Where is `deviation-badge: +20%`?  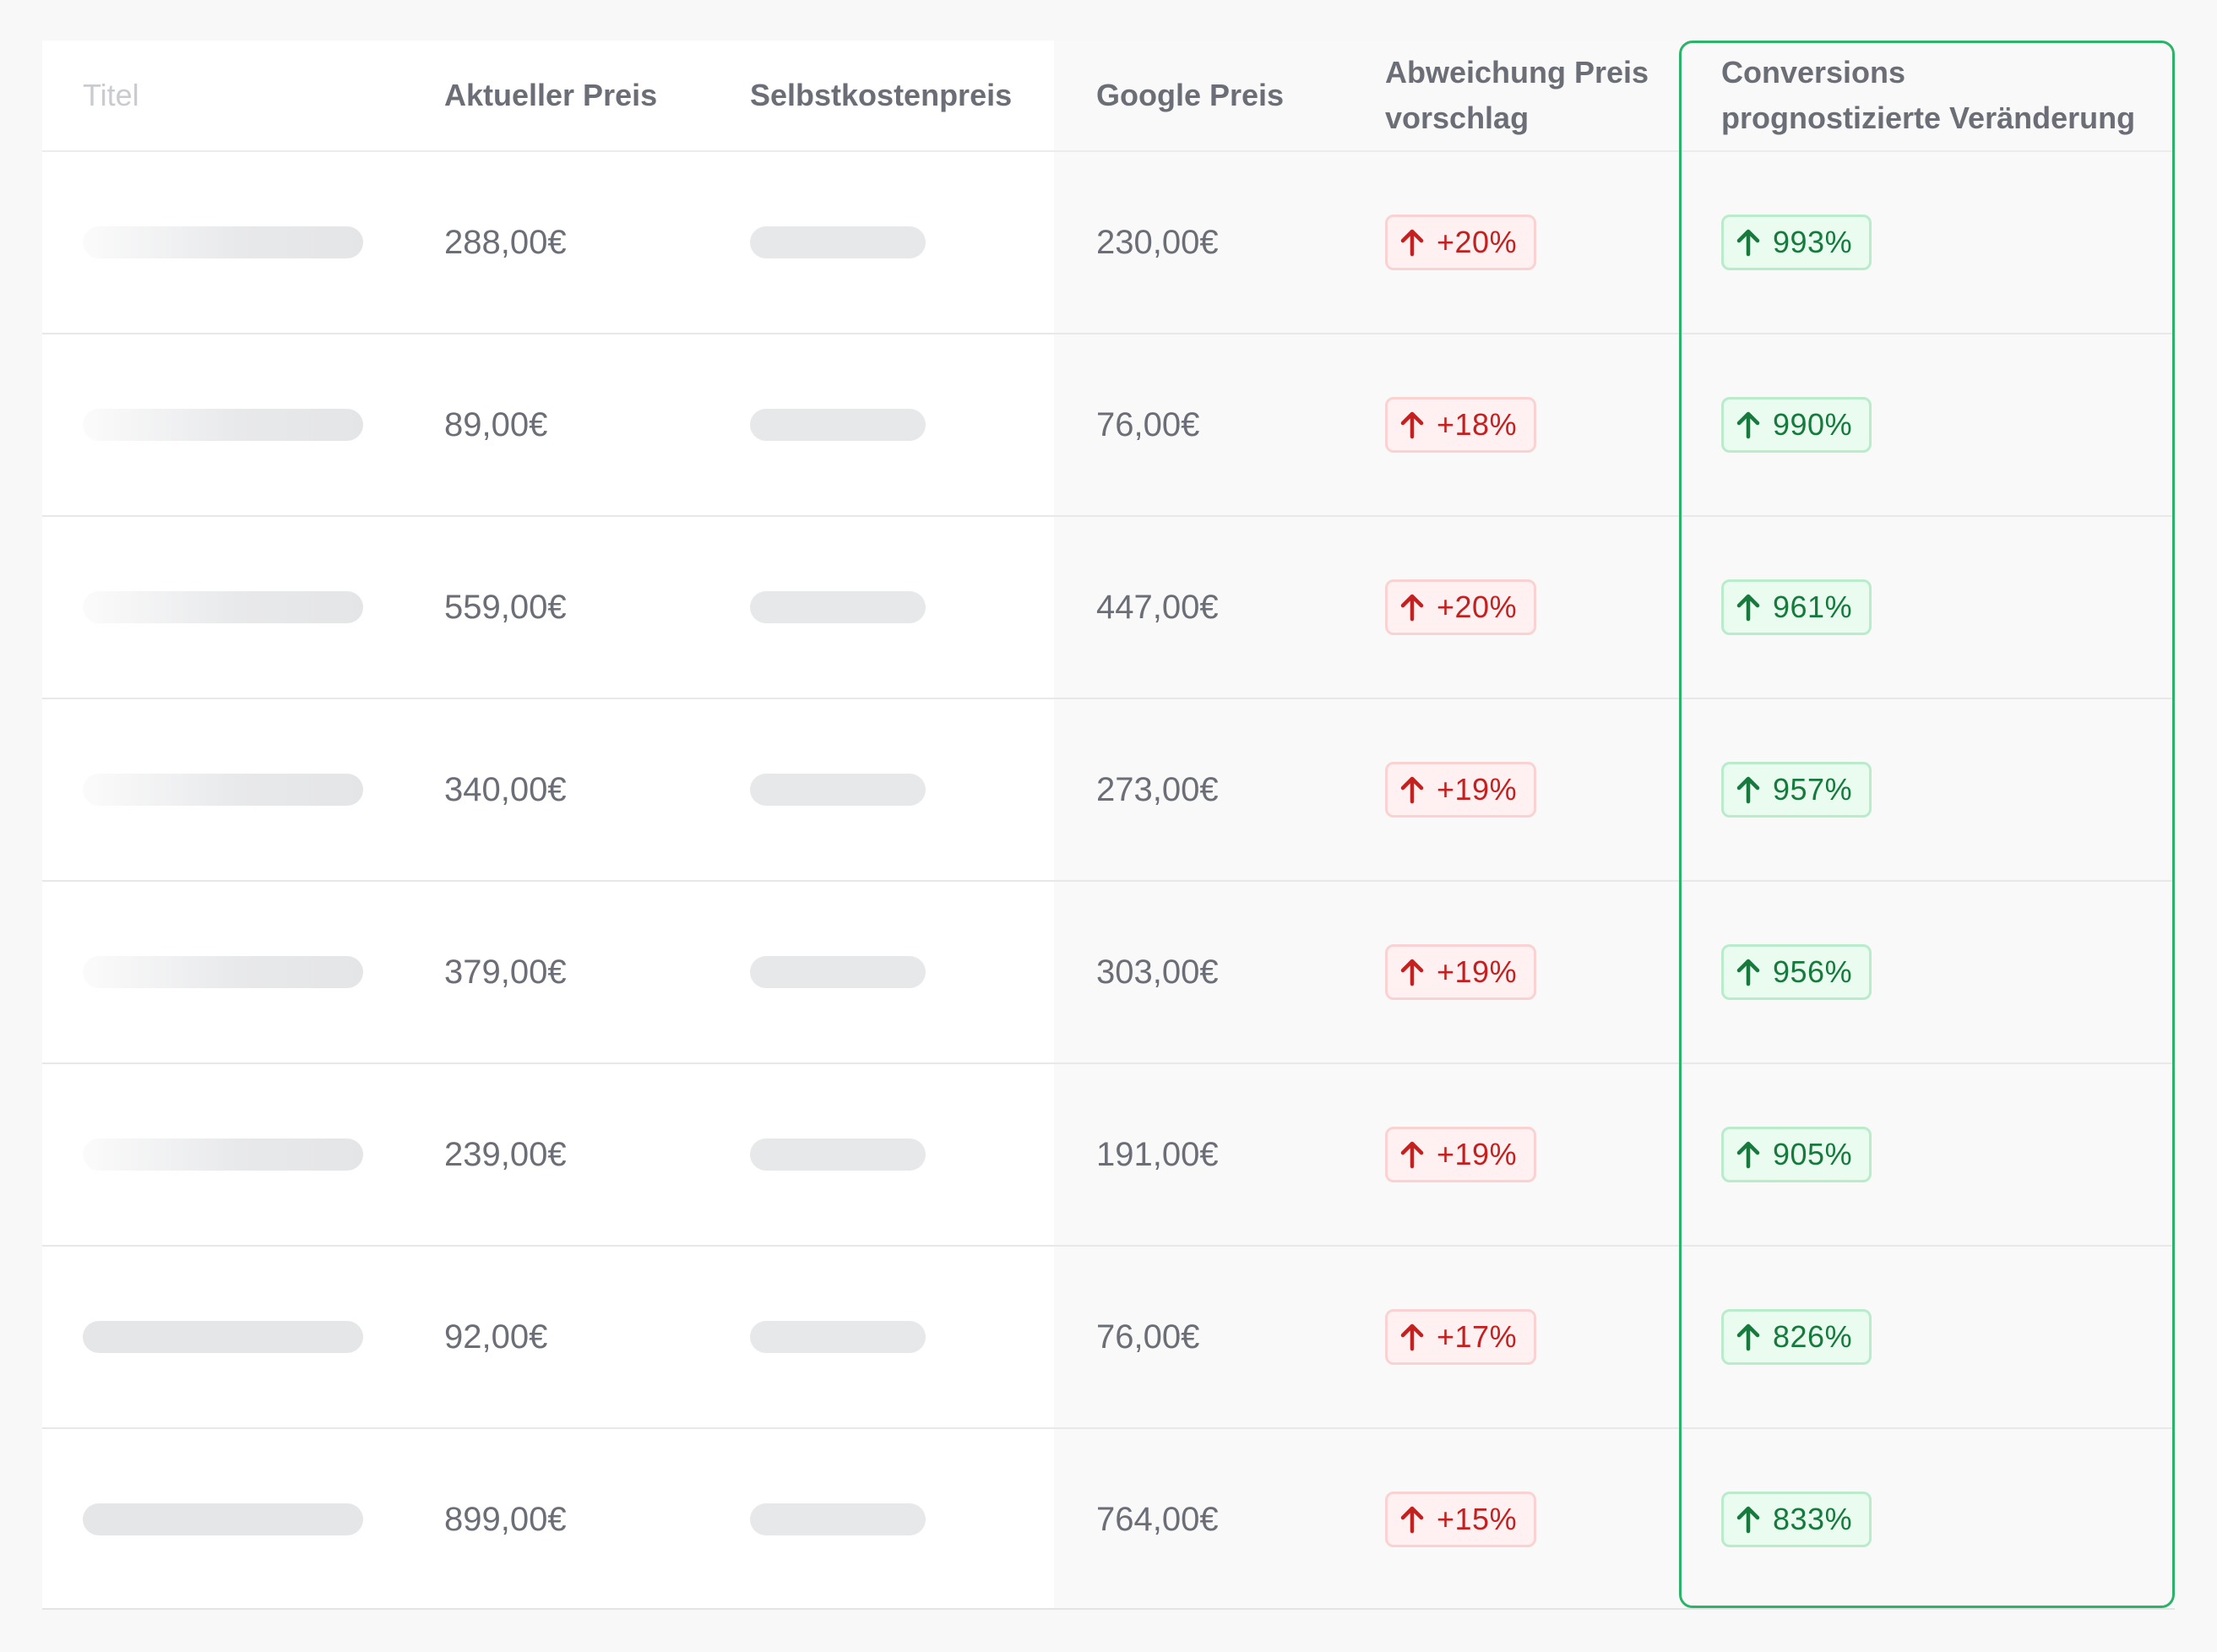
deviation-badge: +20% is located at coordinates (1461, 607).